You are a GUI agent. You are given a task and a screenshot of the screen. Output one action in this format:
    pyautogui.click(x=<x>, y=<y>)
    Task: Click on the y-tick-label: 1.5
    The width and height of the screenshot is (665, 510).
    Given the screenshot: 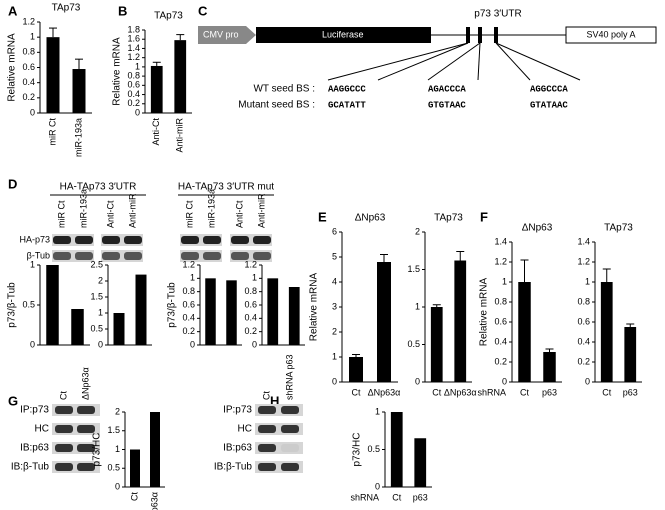 What is the action you would take?
    pyautogui.click(x=413, y=269)
    